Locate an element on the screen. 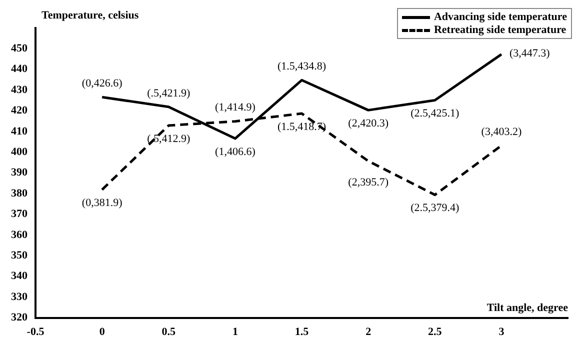 Image resolution: width=580 pixels, height=350 pixels. annotation: (1,414.9) is located at coordinates (235, 108).